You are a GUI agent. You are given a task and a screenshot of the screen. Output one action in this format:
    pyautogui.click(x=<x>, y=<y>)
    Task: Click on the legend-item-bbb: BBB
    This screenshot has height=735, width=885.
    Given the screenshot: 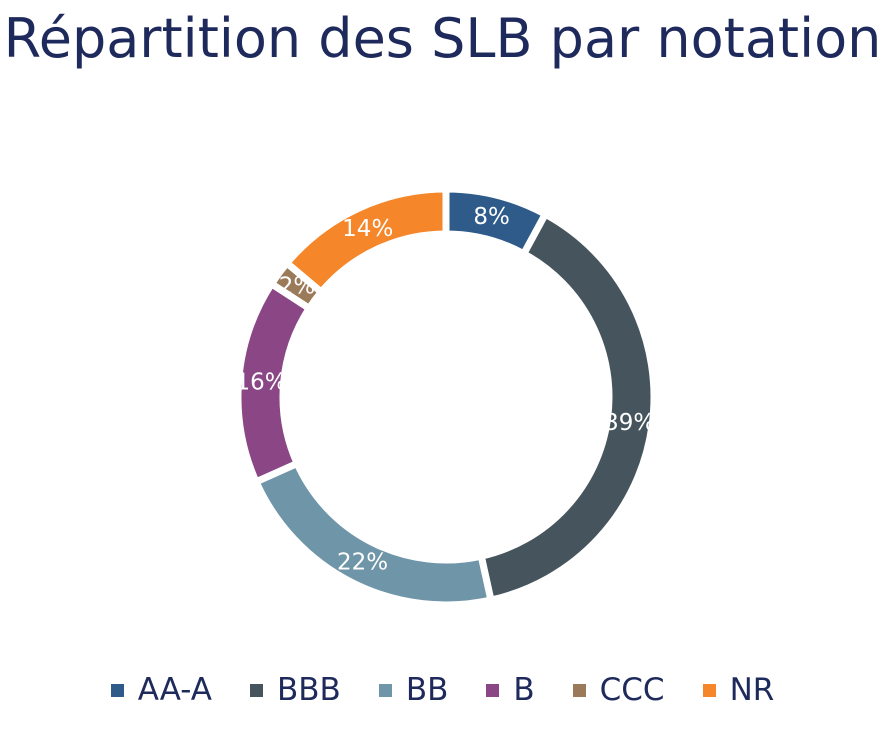 What is the action you would take?
    pyautogui.click(x=295, y=690)
    